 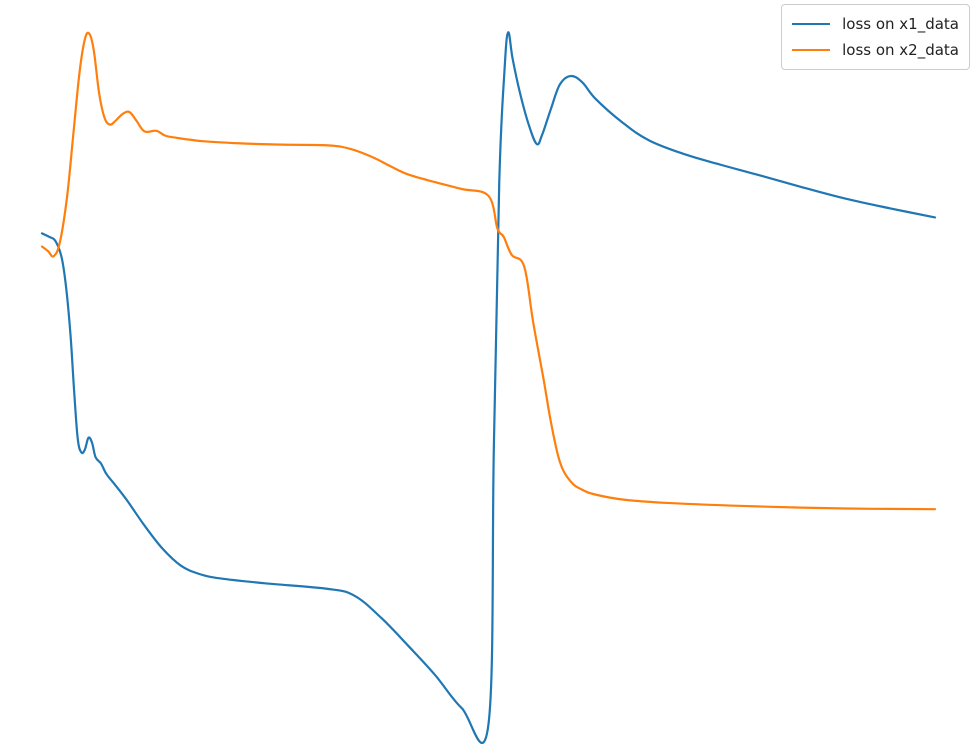 I want to click on legend-entry-x2-data: loss on x2_data, so click(x=875, y=50).